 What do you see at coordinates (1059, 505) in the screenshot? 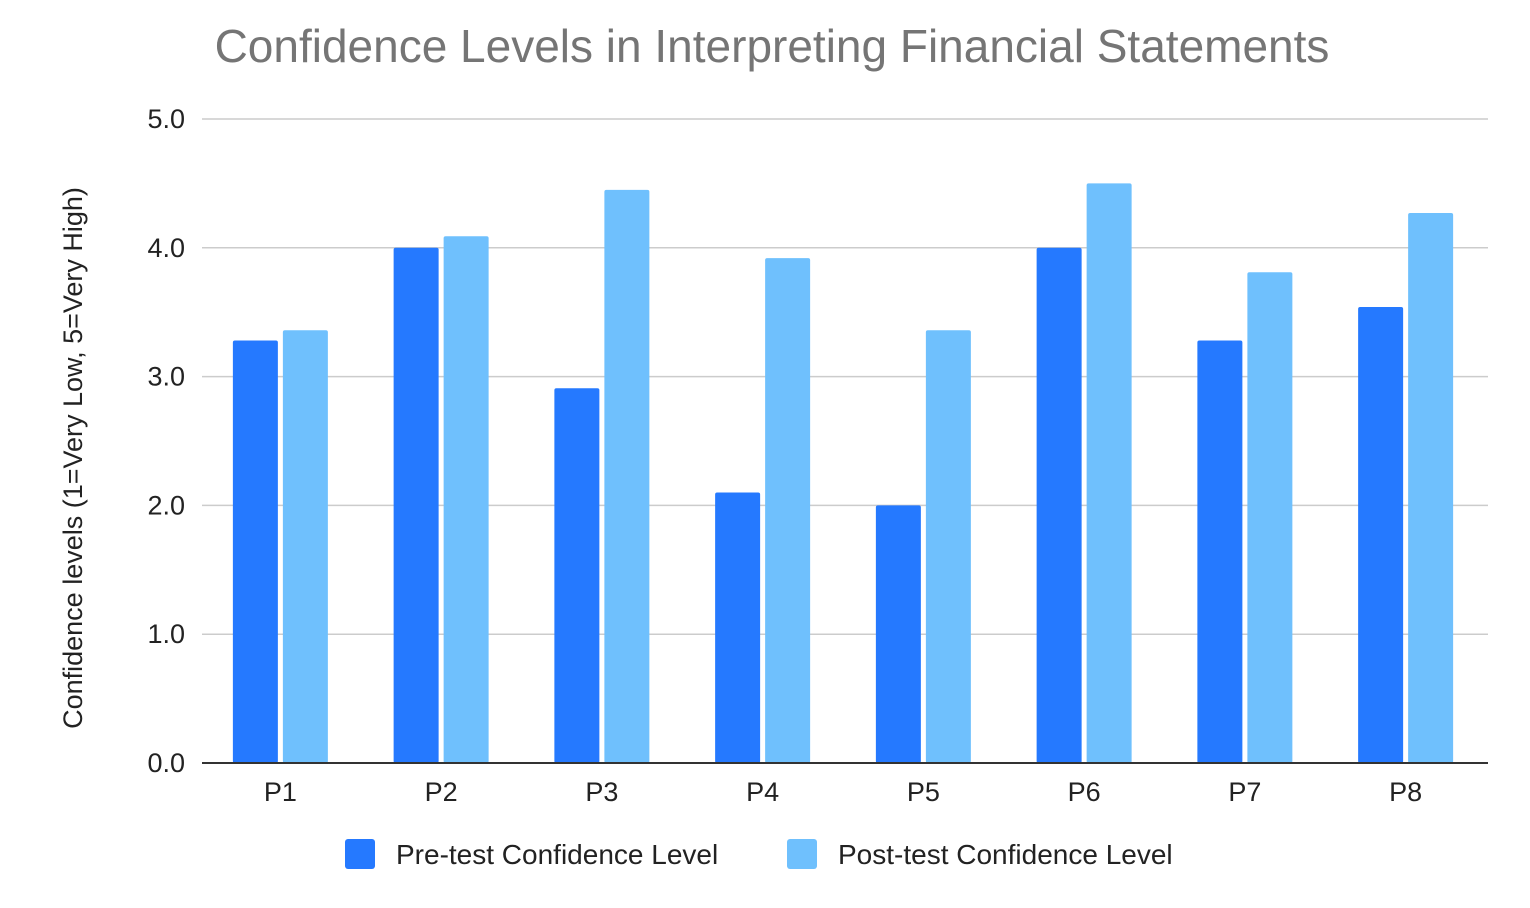
I see `bar-pre-p6` at bounding box center [1059, 505].